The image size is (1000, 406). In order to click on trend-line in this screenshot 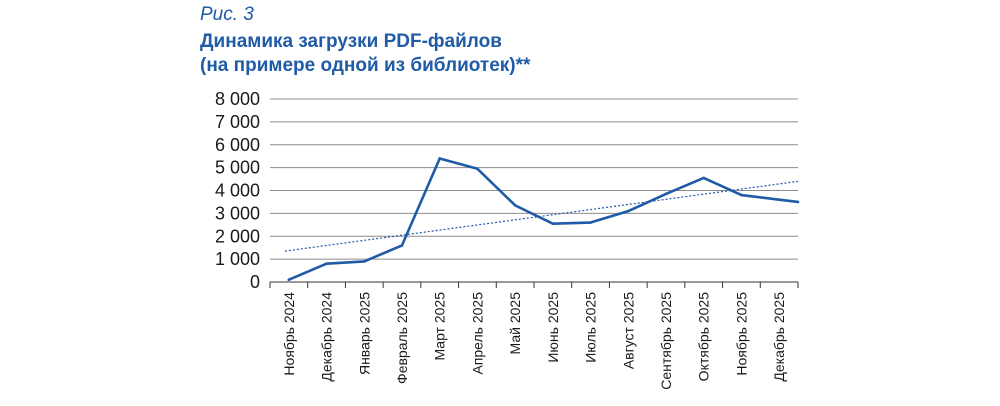, I will do `click(541, 216)`.